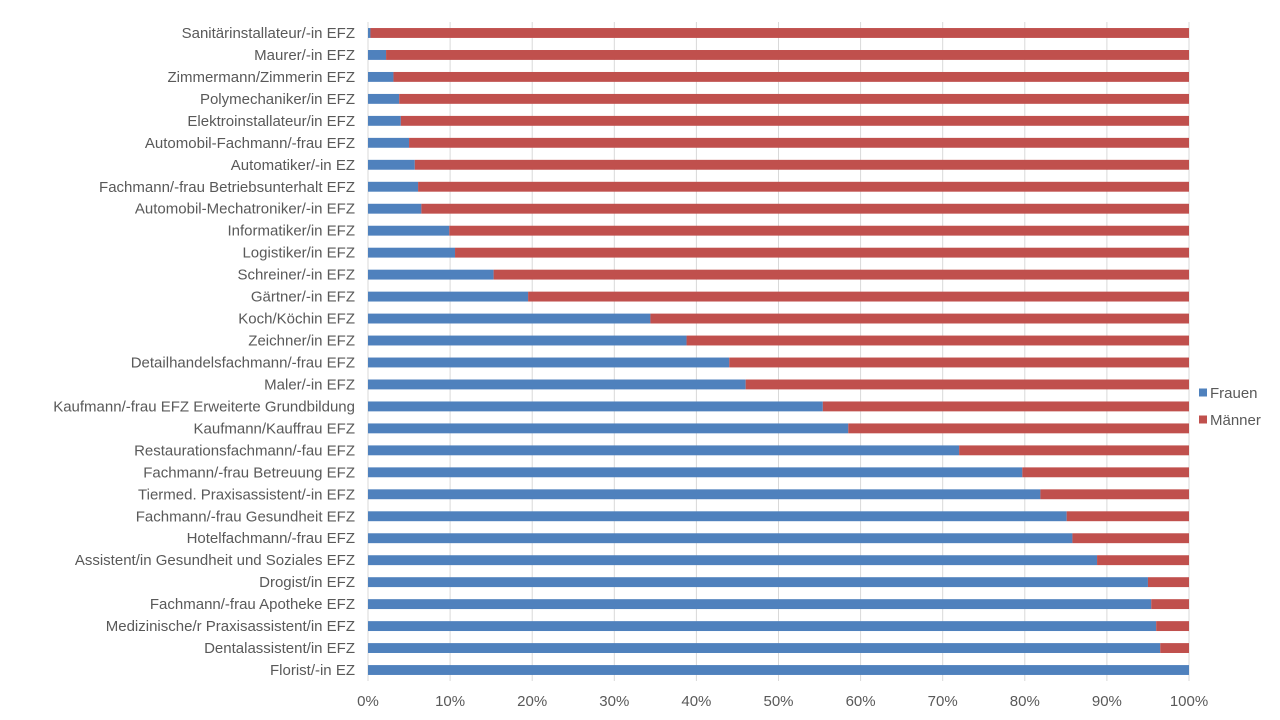 This screenshot has width=1280, height=720. Describe the element at coordinates (244, 450) in the screenshot. I see `category-label: Restaurationsfachmann/-fau EFZ` at that location.